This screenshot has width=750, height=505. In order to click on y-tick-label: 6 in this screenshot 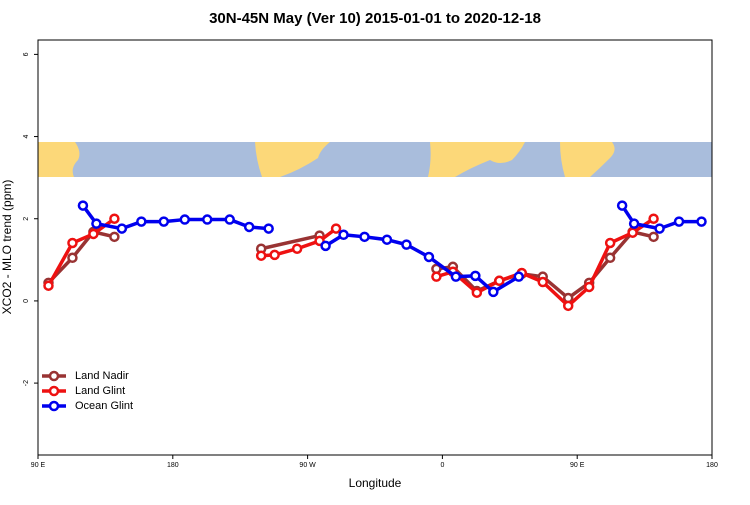, I will do `click(26, 54)`.